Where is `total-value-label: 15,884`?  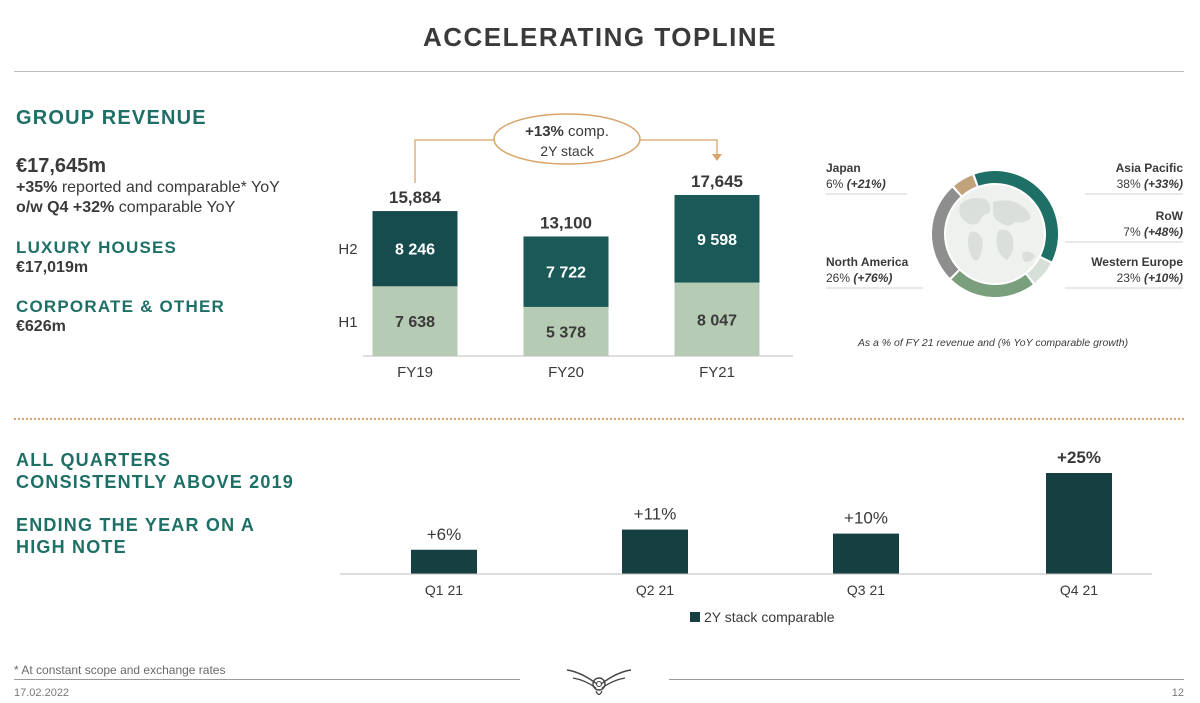
total-value-label: 15,884 is located at coordinates (415, 197).